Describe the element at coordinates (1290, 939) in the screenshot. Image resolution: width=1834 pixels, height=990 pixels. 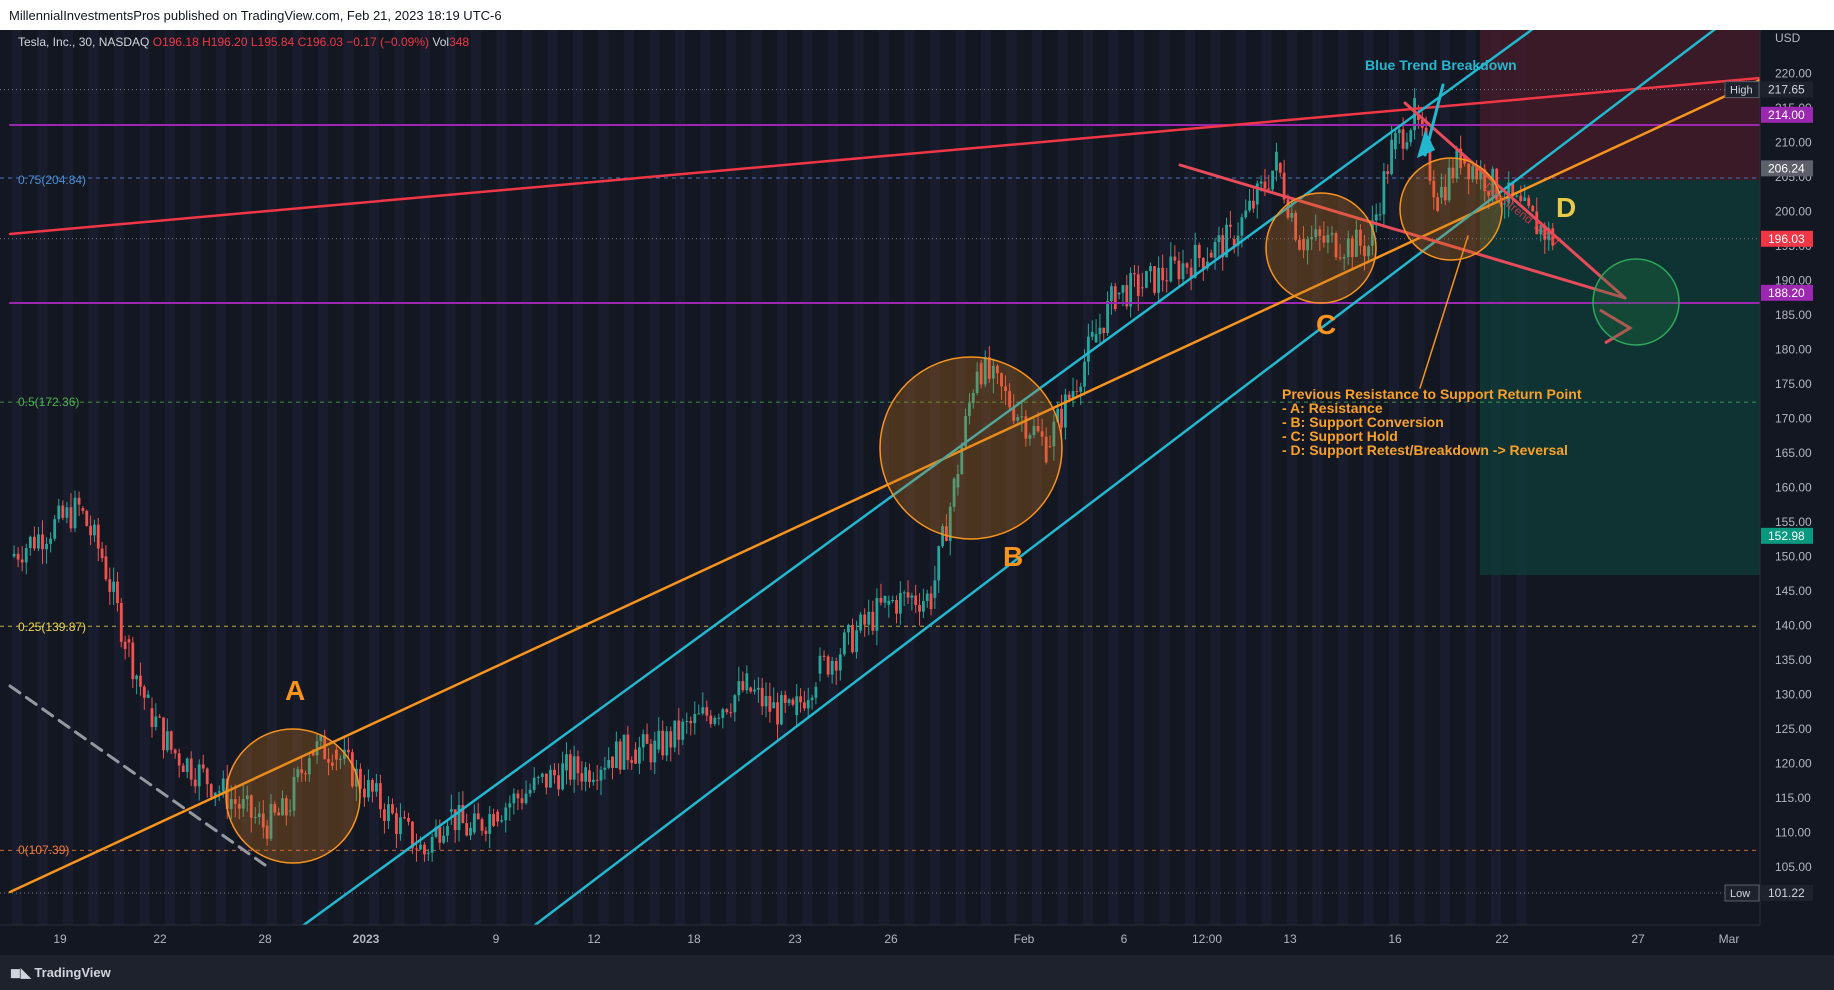
I see `time-tick-label: 13` at that location.